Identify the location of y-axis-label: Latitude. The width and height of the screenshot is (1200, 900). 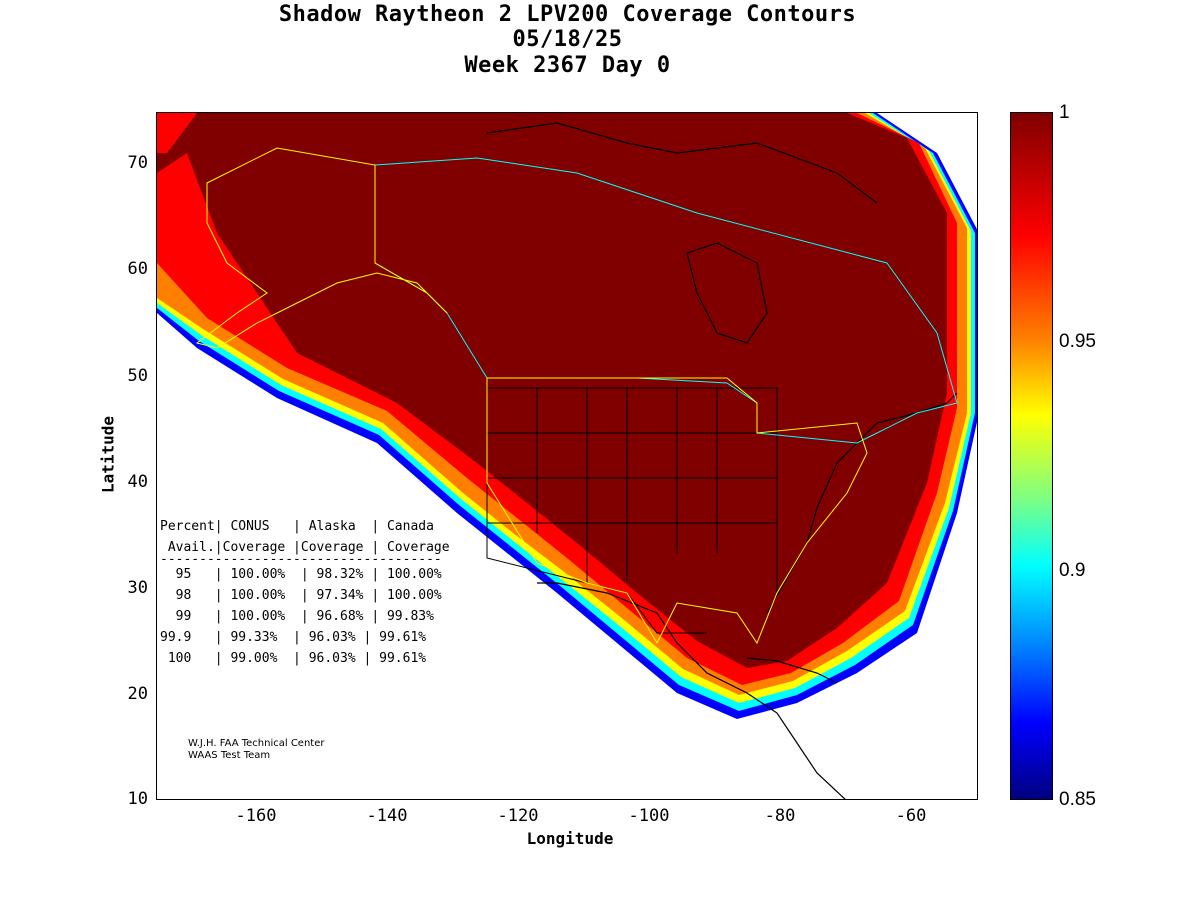
(108, 454).